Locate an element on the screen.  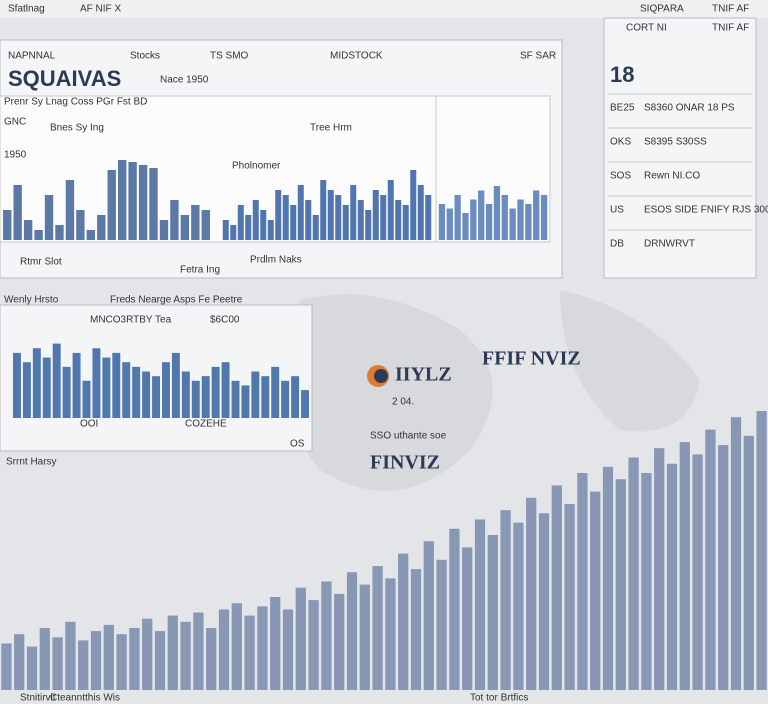
footer-label: Prdlm Naks is located at coordinates (276, 260).